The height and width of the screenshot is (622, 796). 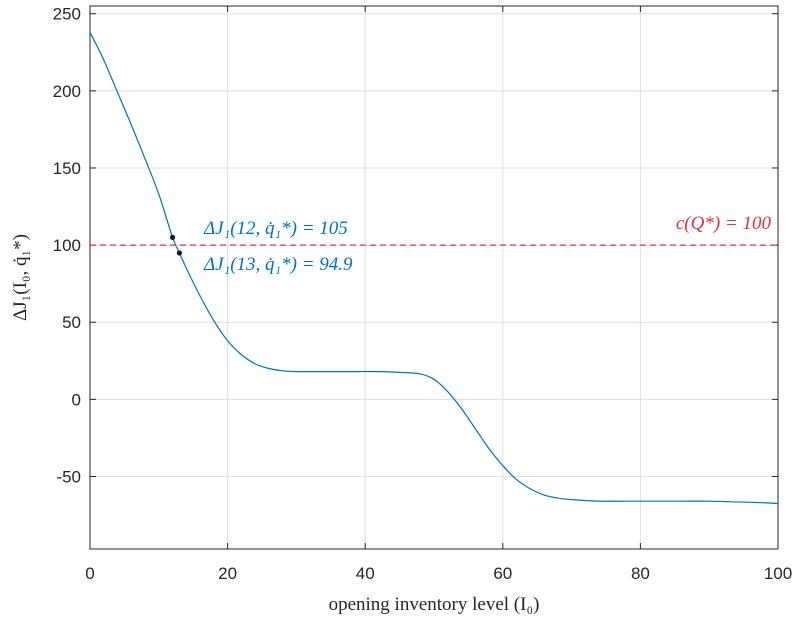 What do you see at coordinates (67, 168) in the screenshot?
I see `y-tick-label: 150` at bounding box center [67, 168].